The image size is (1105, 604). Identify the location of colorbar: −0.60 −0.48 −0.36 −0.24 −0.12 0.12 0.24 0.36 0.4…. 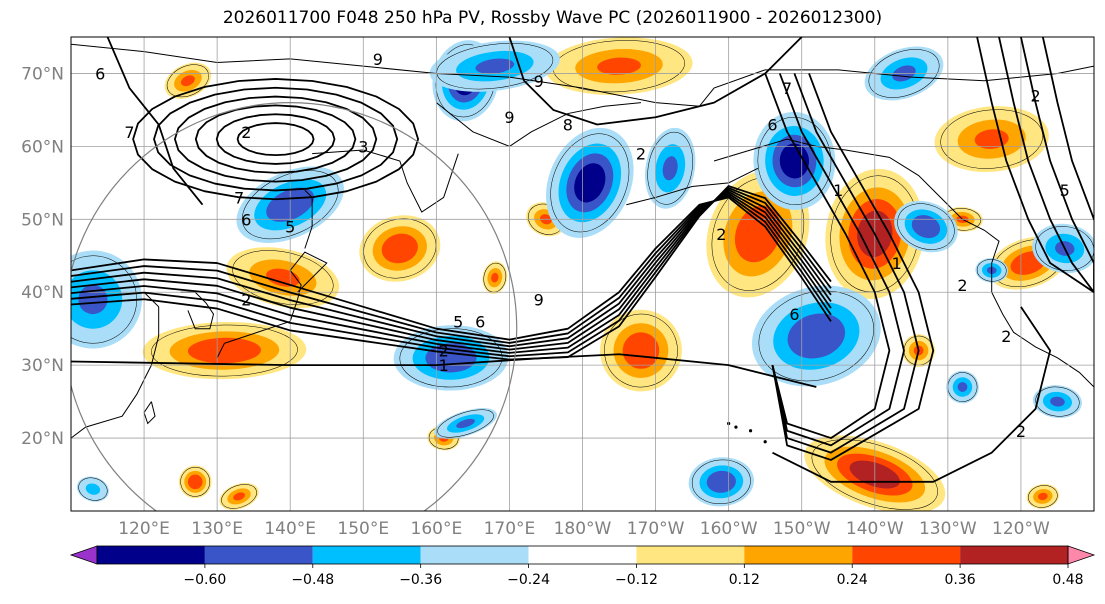
(582, 566).